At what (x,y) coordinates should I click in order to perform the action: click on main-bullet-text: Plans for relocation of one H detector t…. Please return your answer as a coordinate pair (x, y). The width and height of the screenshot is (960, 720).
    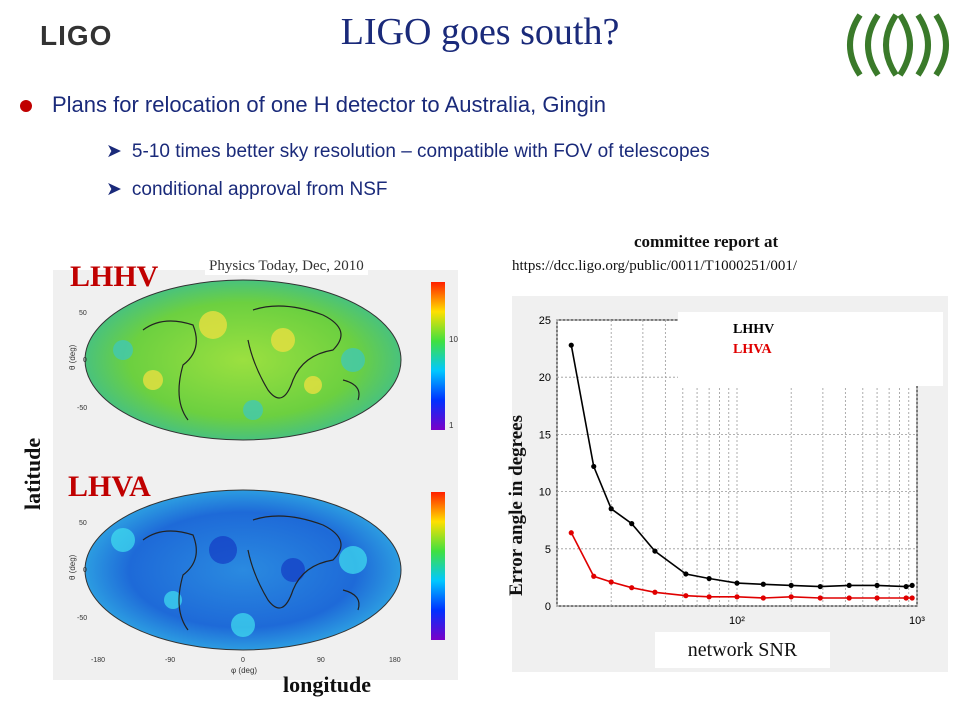
    Looking at the image, I should click on (329, 104).